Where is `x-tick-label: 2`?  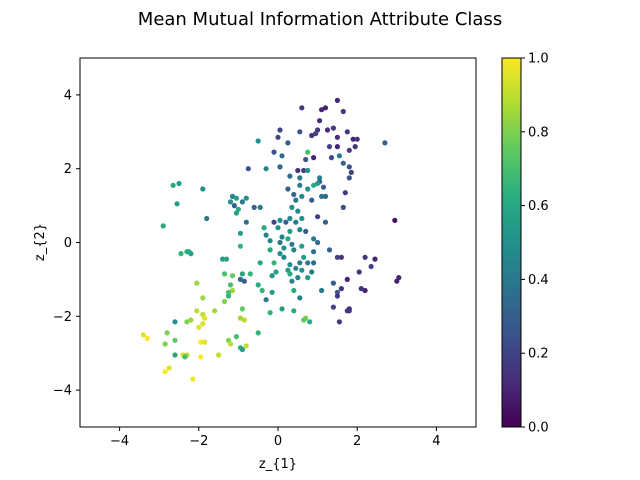 x-tick-label: 2 is located at coordinates (357, 441).